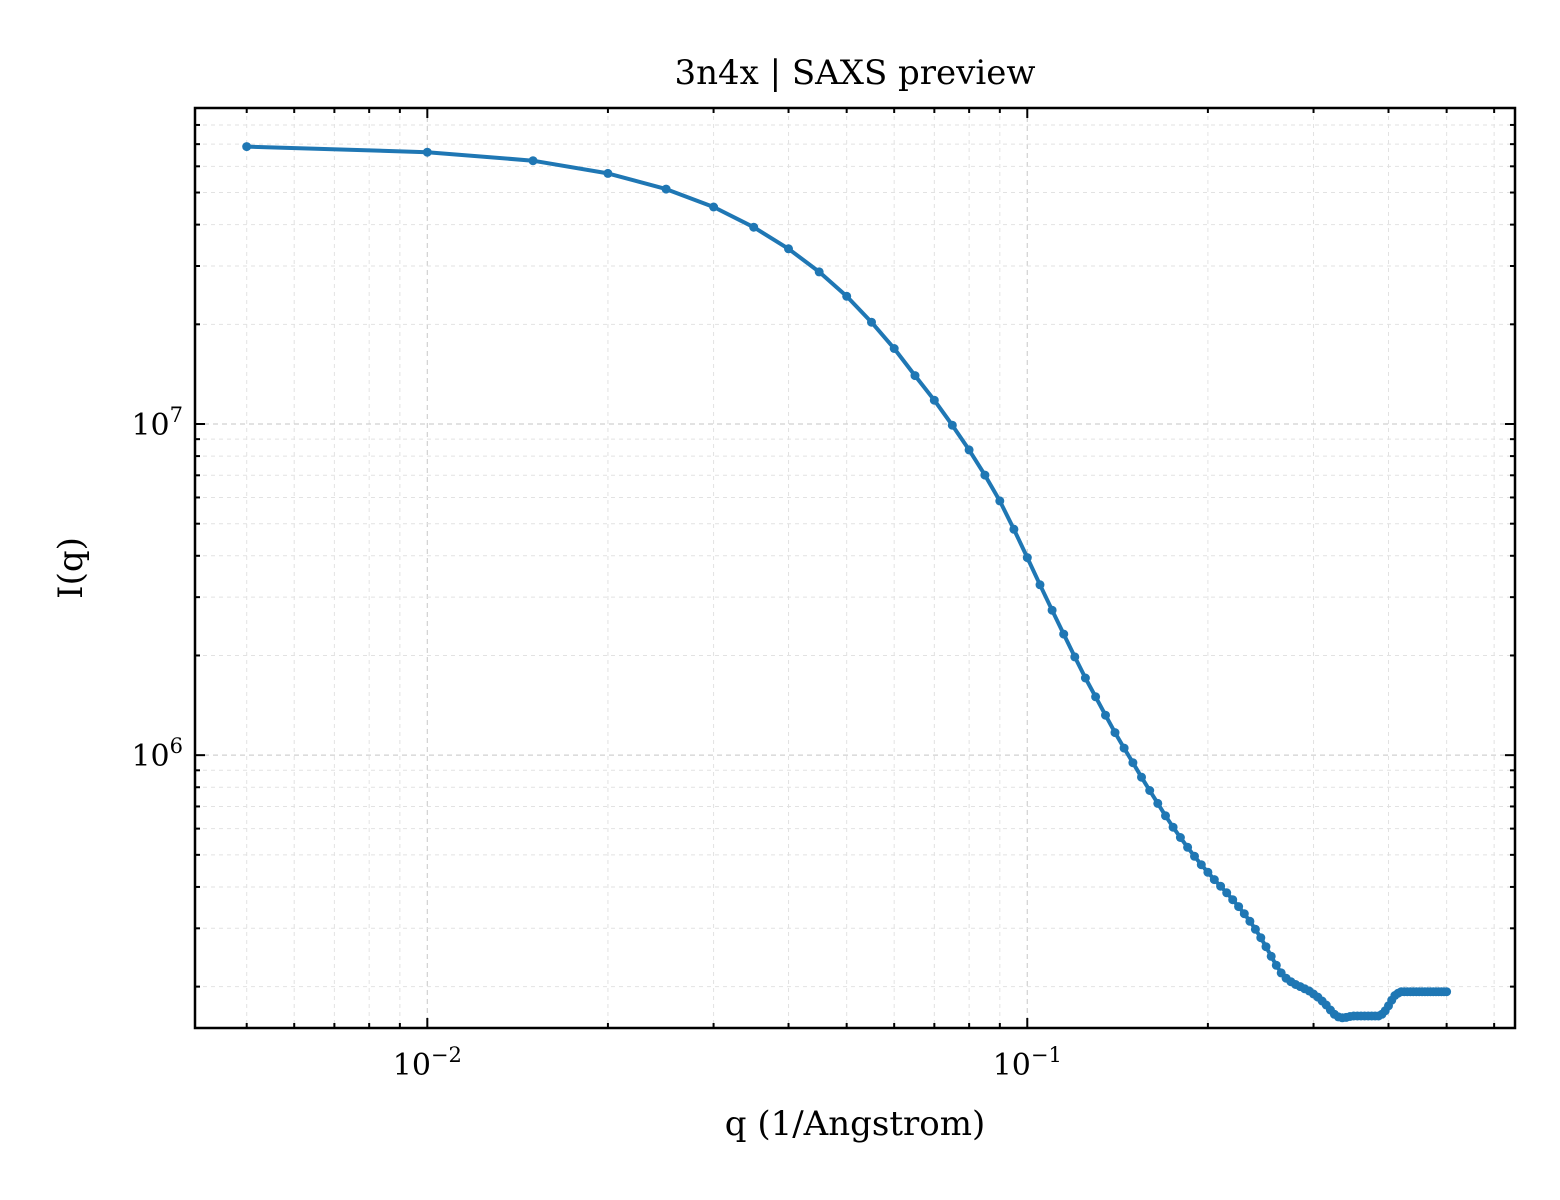 The width and height of the screenshot is (1560, 1200). I want to click on y-axis-label: I(q), so click(71, 568).